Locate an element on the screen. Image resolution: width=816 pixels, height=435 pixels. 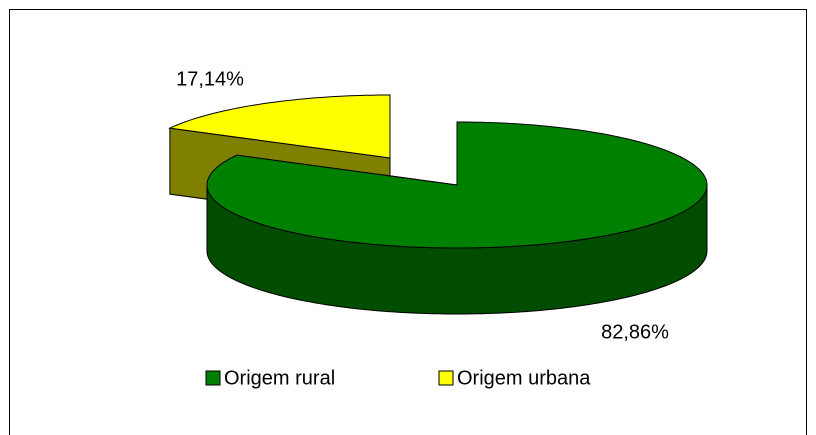
legend-label: Origem urbana is located at coordinates (524, 378).